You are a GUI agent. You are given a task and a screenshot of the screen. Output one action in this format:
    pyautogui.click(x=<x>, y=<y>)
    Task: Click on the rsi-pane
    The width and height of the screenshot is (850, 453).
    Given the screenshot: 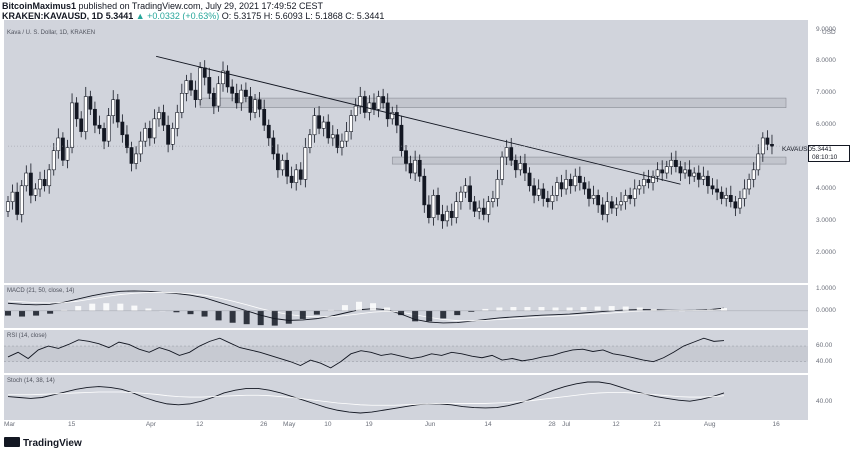 What is the action you would take?
    pyautogui.click(x=406, y=351)
    